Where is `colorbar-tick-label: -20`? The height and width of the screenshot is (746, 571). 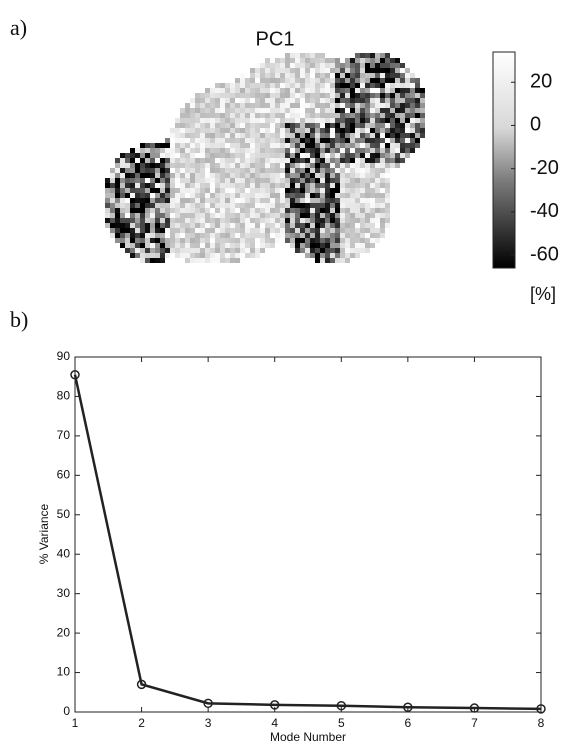
colorbar-tick-label: -20 is located at coordinates (544, 168).